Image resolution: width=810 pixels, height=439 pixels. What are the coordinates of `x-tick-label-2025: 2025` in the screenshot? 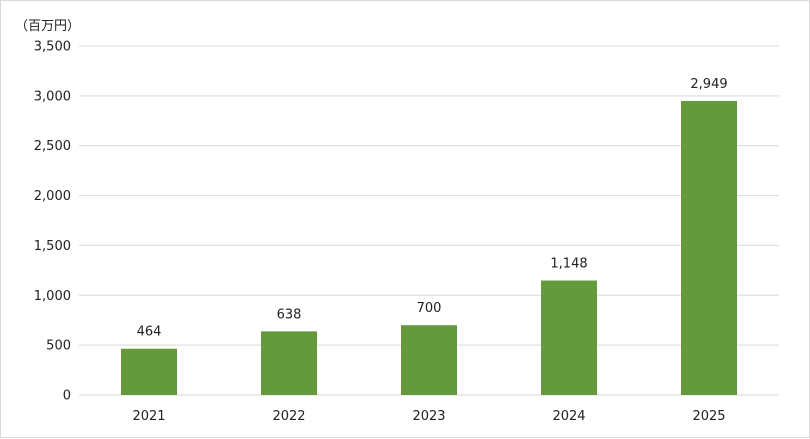 It's located at (708, 416).